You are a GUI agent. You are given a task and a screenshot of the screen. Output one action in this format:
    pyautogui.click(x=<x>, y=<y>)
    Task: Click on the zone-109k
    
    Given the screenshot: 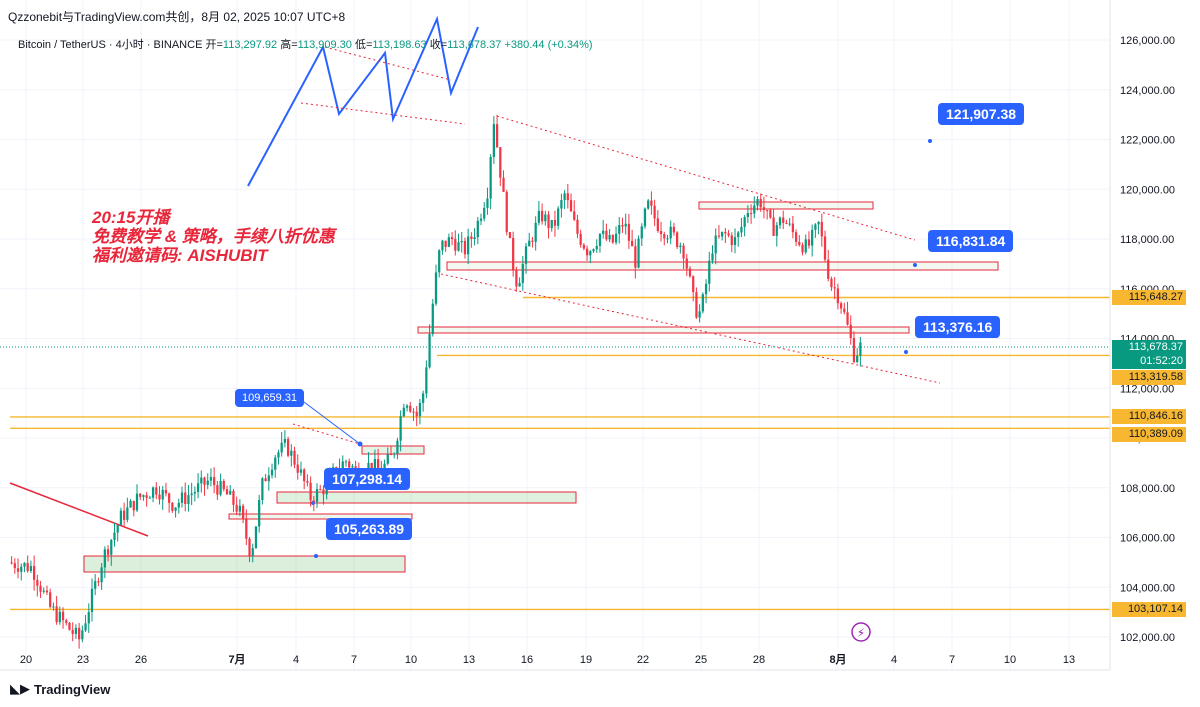 What is the action you would take?
    pyautogui.click(x=393, y=450)
    